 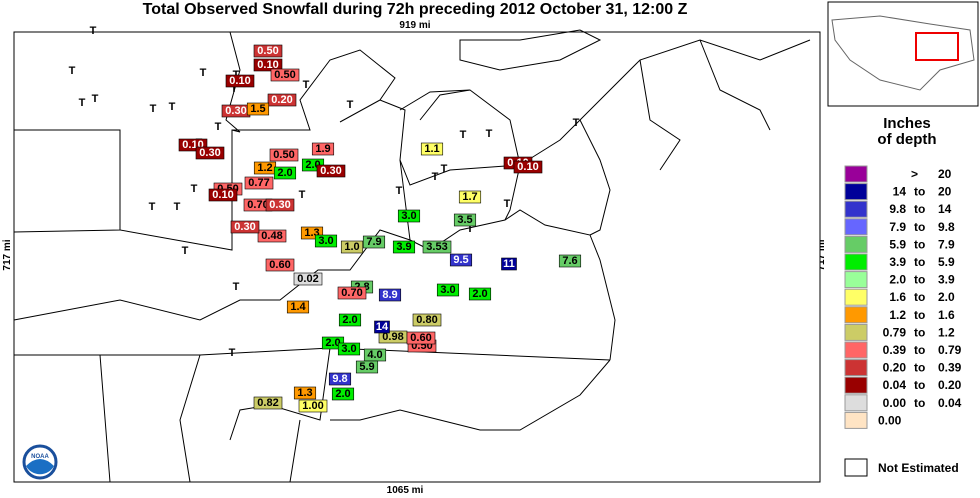 I want to click on station-value: 7.6, so click(x=569, y=261).